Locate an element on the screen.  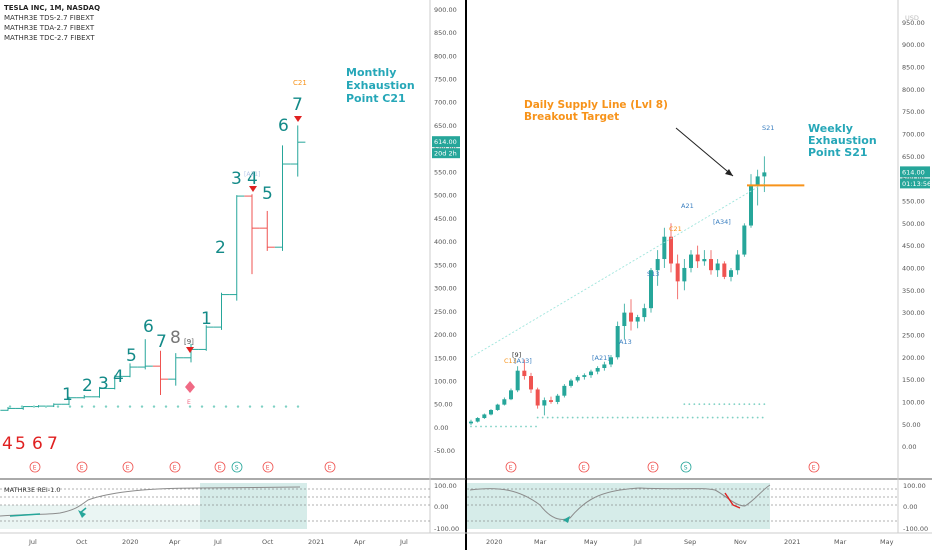
left-price-tick: 700.00 is located at coordinates (445, 103).